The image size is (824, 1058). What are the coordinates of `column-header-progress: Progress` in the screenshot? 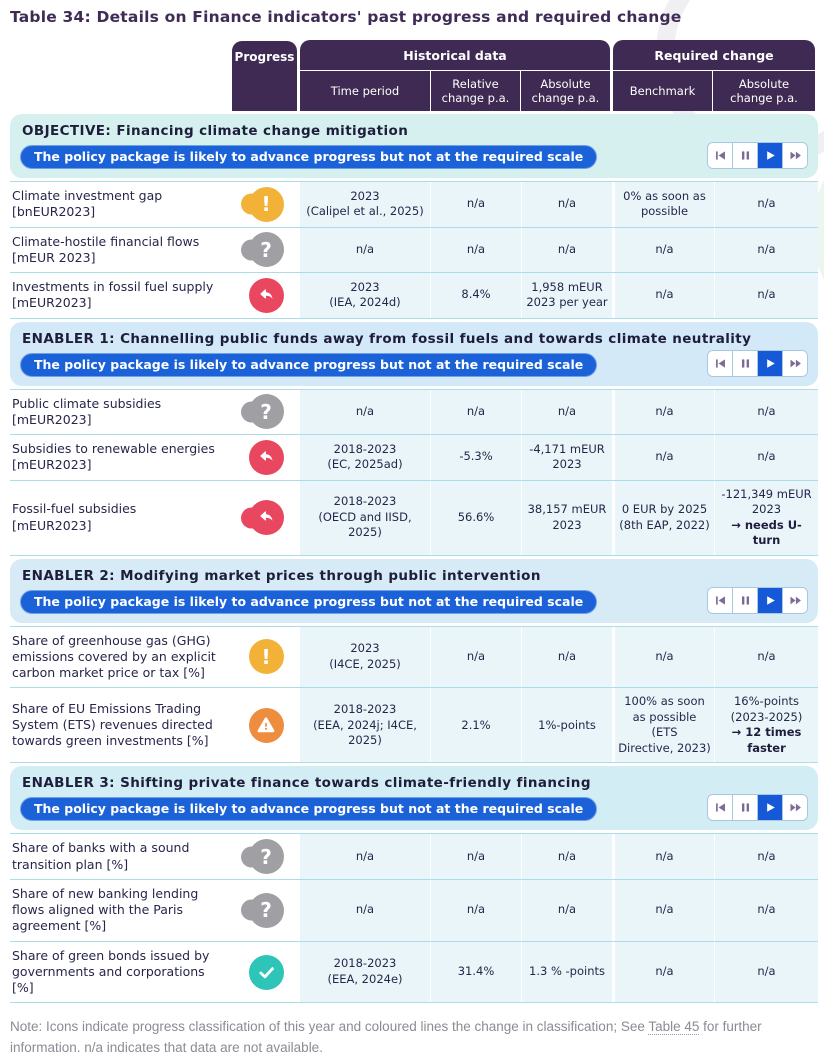 It's located at (264, 76).